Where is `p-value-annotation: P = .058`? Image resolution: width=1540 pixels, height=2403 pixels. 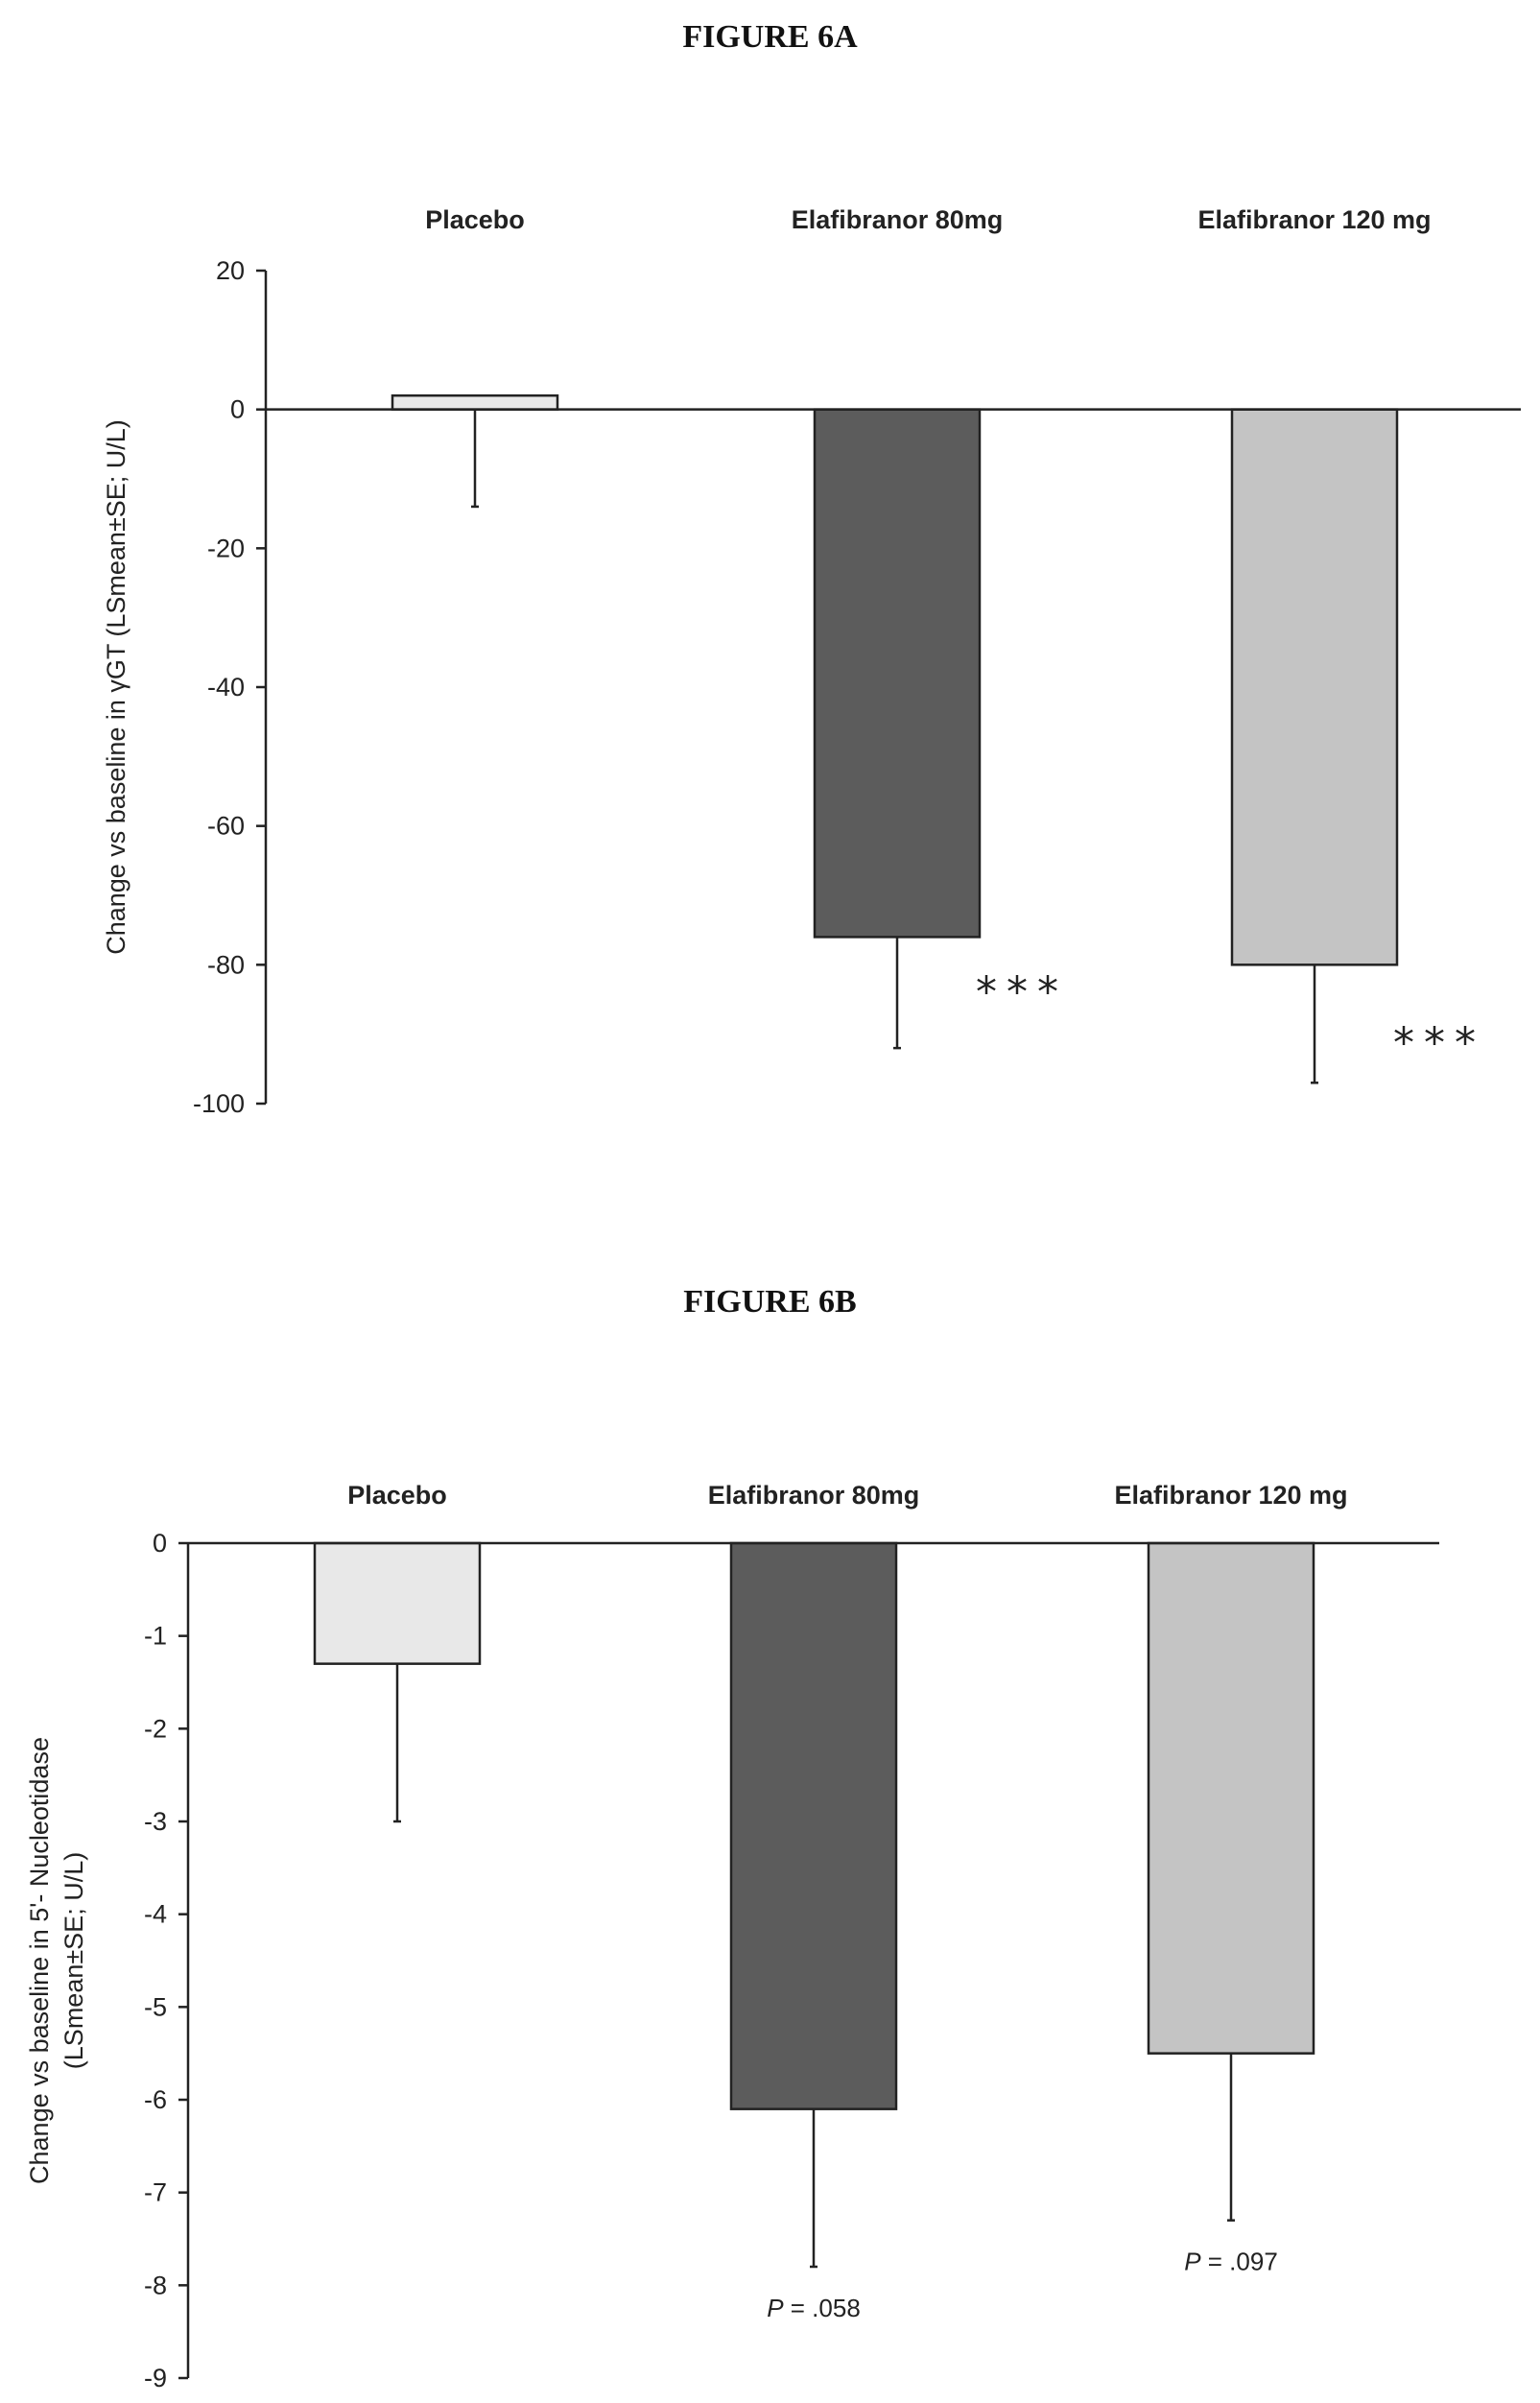 p-value-annotation: P = .058 is located at coordinates (814, 2308).